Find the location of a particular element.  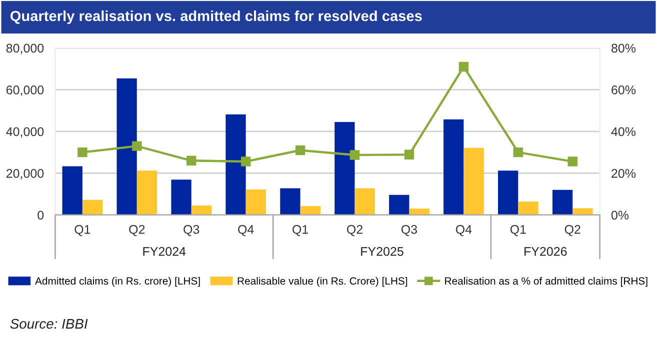

y-tick-label: 80,000 is located at coordinates (25, 49).